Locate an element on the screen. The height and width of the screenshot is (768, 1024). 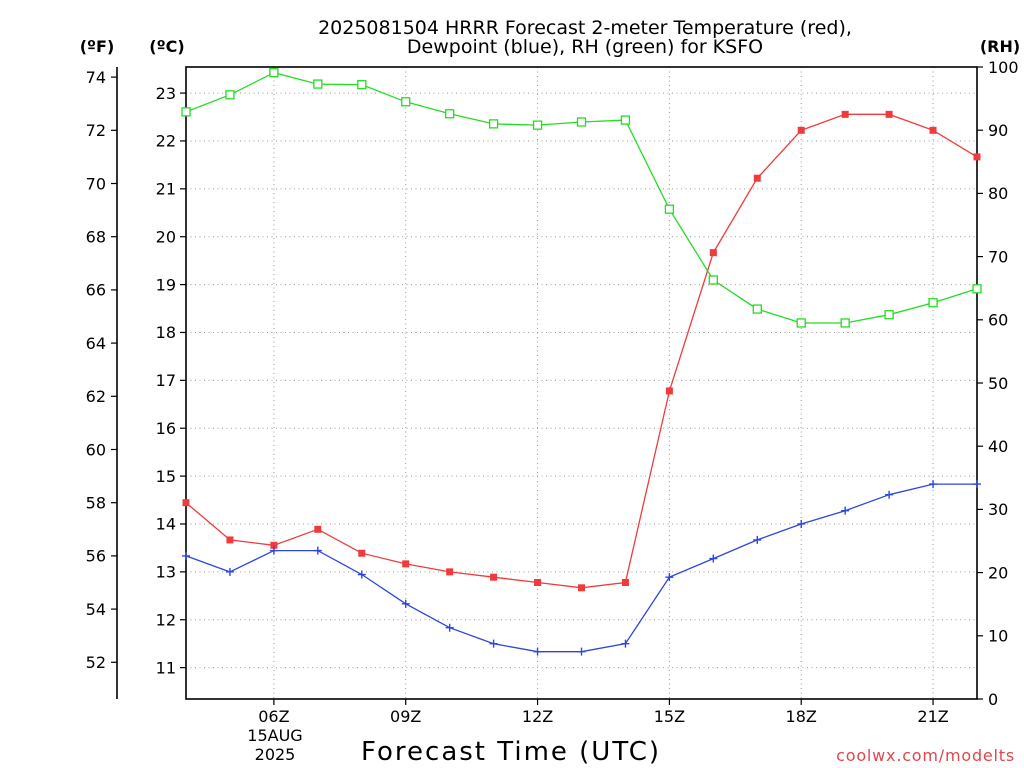
celsius-tick-label: 22 is located at coordinates (166, 141).